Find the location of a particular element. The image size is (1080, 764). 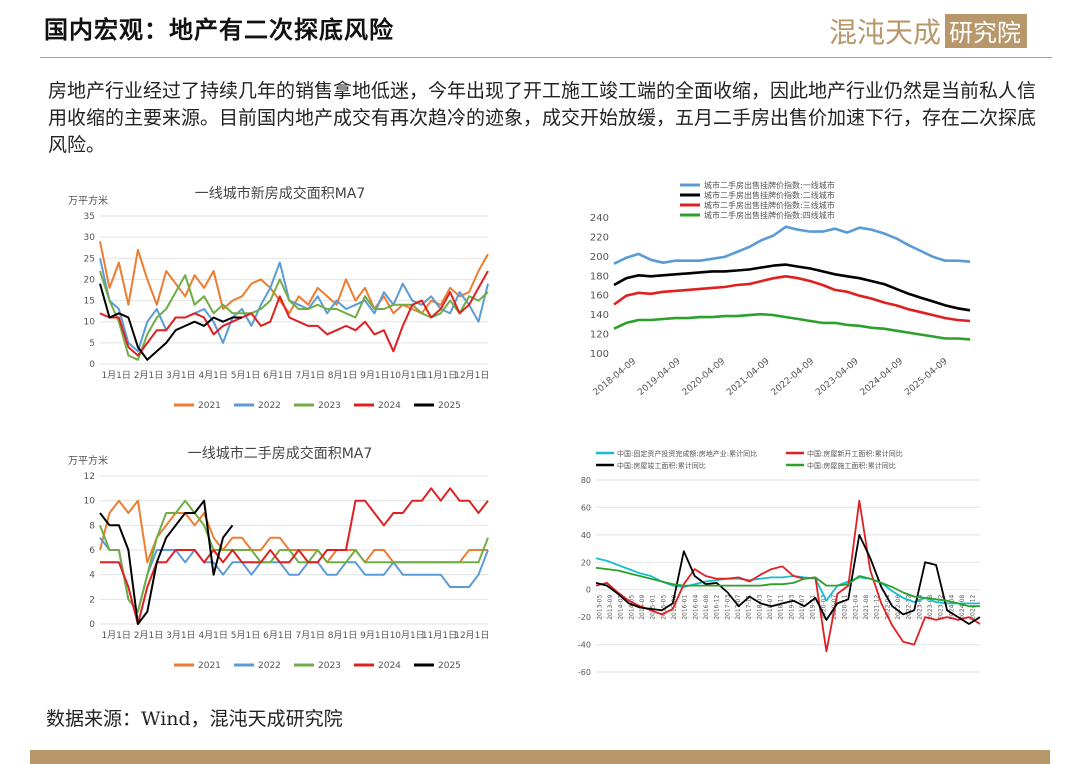

y-tick-label: 120 is located at coordinates (599, 335).